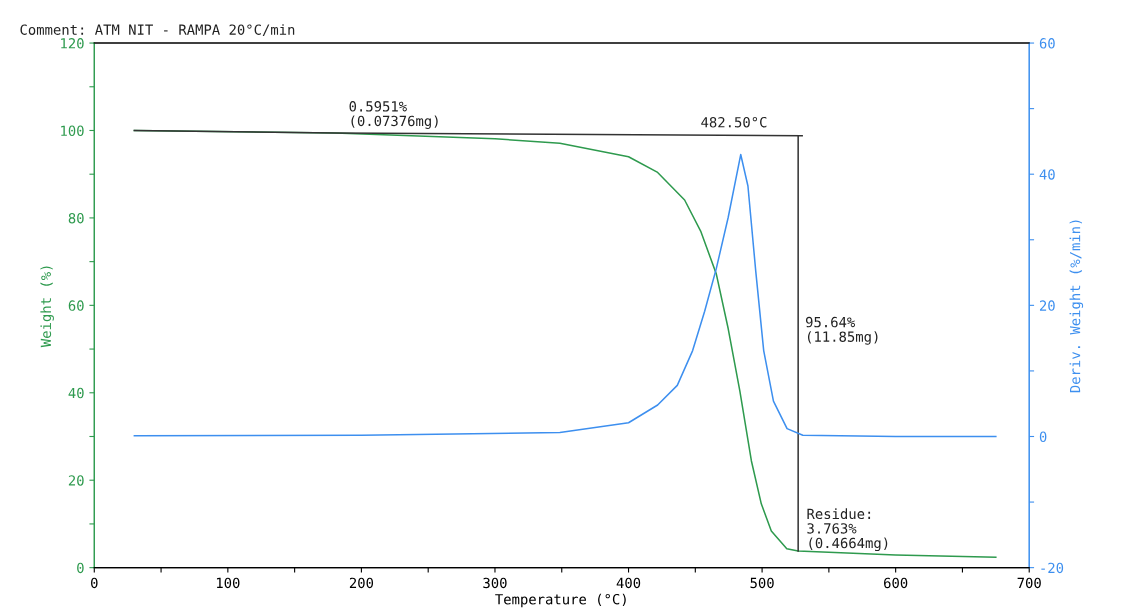  What do you see at coordinates (72, 43) in the screenshot?
I see `y-tick-label: 120` at bounding box center [72, 43].